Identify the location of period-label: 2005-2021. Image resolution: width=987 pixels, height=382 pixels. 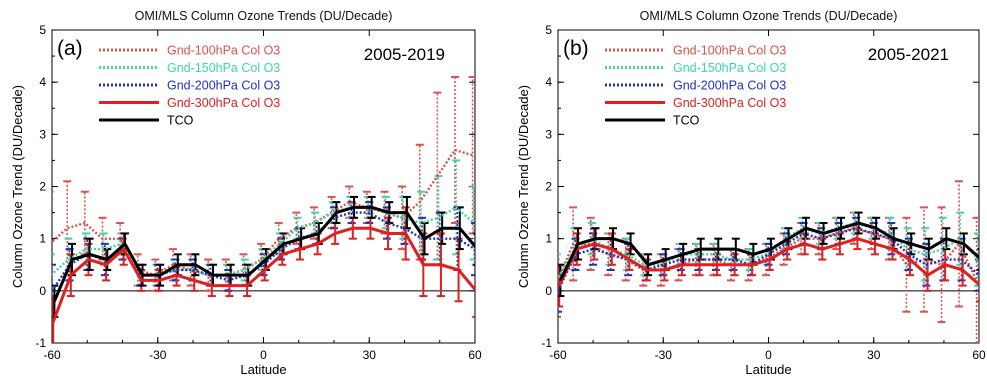
(908, 54).